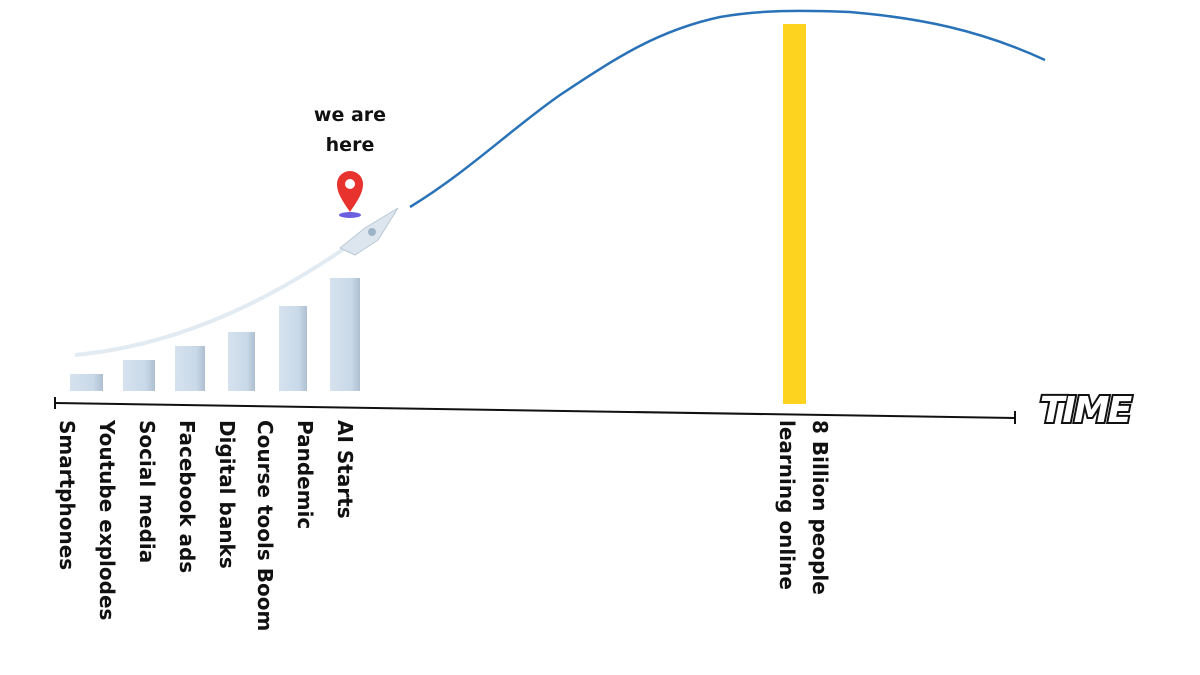  What do you see at coordinates (350, 194) in the screenshot?
I see `location-pin` at bounding box center [350, 194].